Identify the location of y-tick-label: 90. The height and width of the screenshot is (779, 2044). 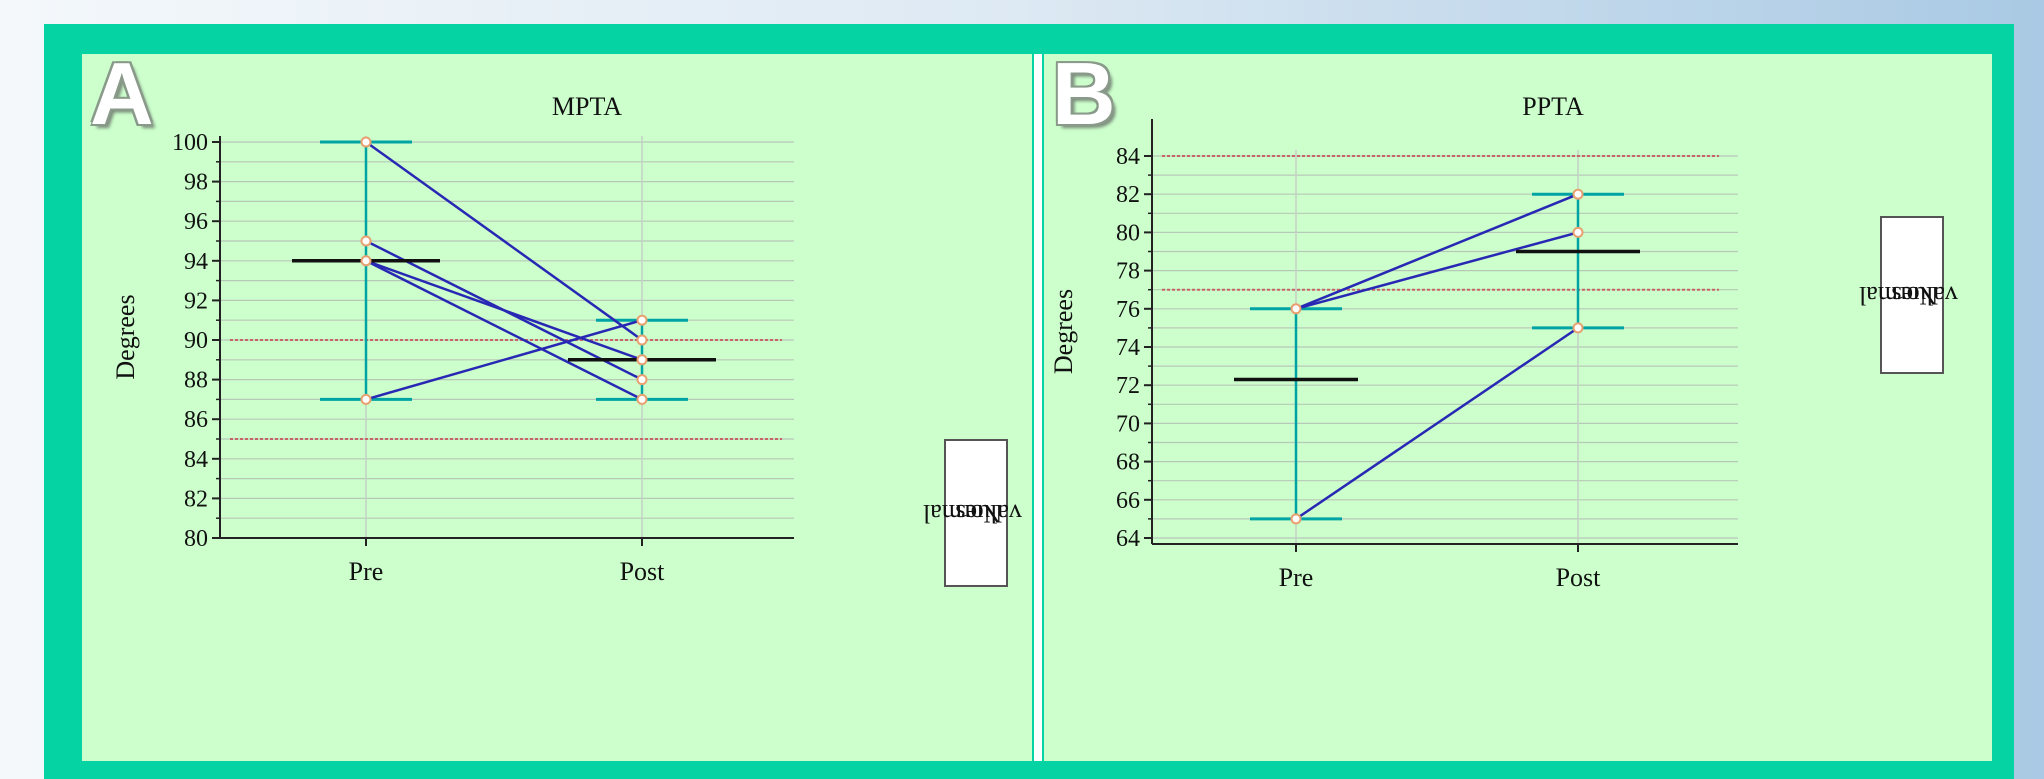
(196, 341).